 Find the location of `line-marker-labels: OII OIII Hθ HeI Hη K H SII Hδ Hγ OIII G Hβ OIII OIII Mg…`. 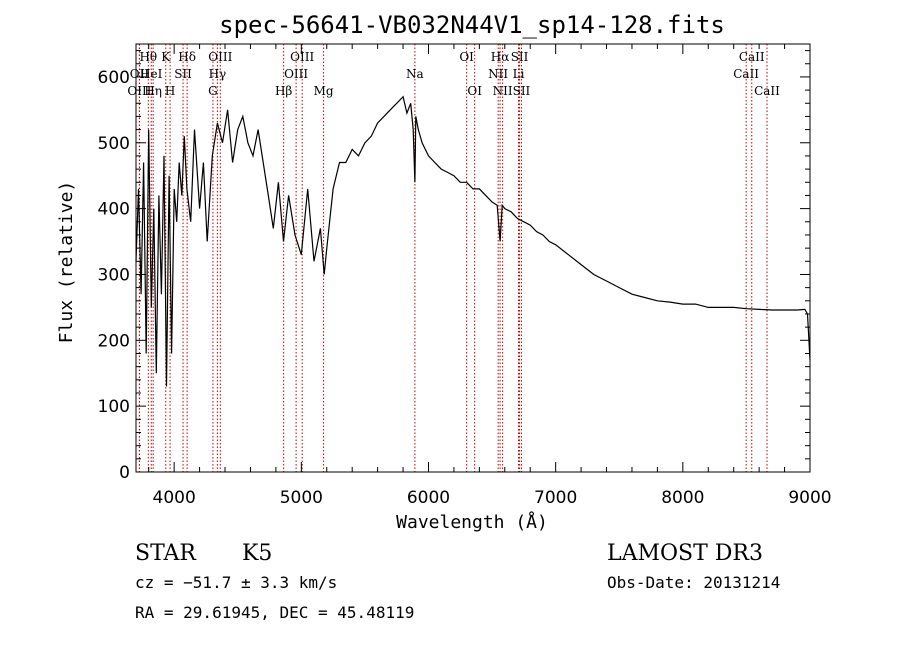

line-marker-labels: OII OIII Hθ HeI Hη K H SII Hδ Hγ OIII G Hβ OIII OIII Mg… is located at coordinates (453, 74).